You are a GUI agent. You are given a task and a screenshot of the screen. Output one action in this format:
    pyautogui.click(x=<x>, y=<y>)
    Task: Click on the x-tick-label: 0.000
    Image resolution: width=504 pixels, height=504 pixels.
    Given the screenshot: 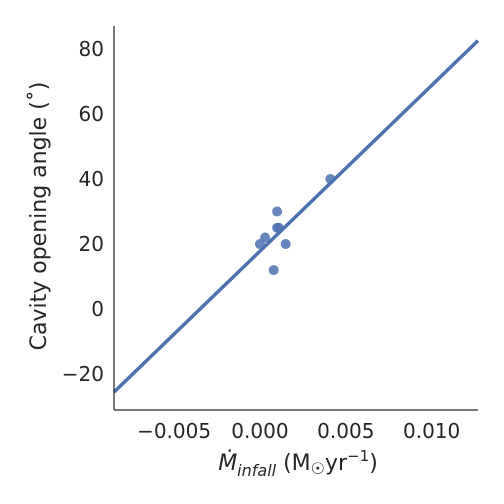 What is the action you would take?
    pyautogui.click(x=259, y=431)
    